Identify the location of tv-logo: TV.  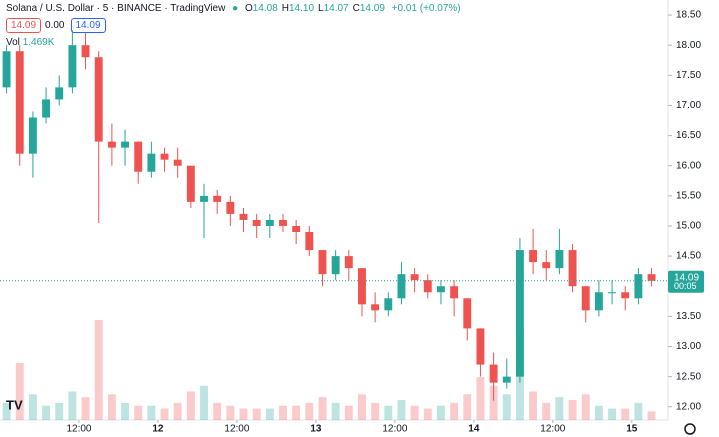
(14, 404).